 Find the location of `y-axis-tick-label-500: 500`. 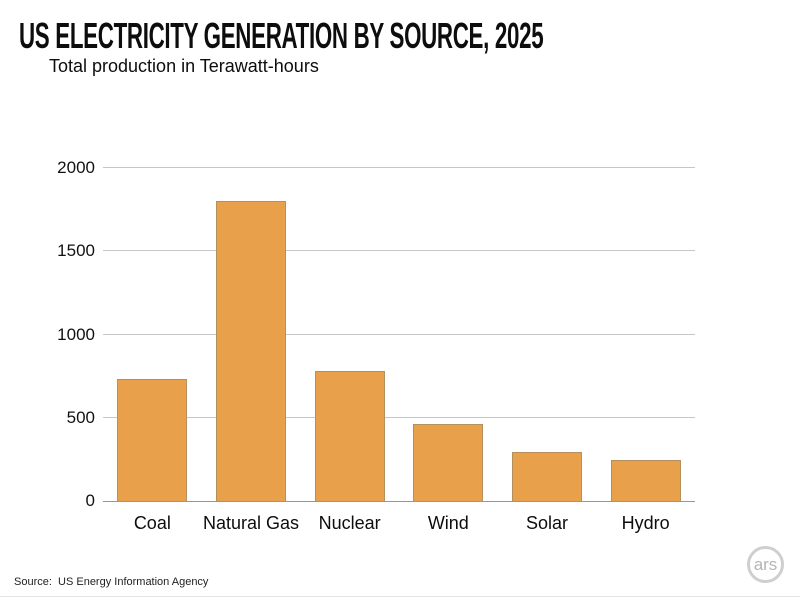

y-axis-tick-label-500: 500 is located at coordinates (80, 417).